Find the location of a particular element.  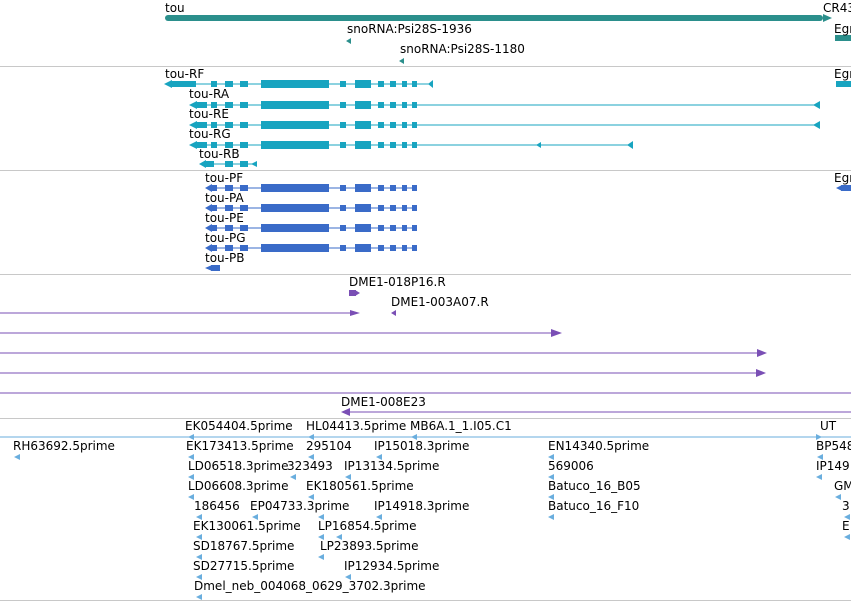

est-label: 295104 is located at coordinates (329, 446).